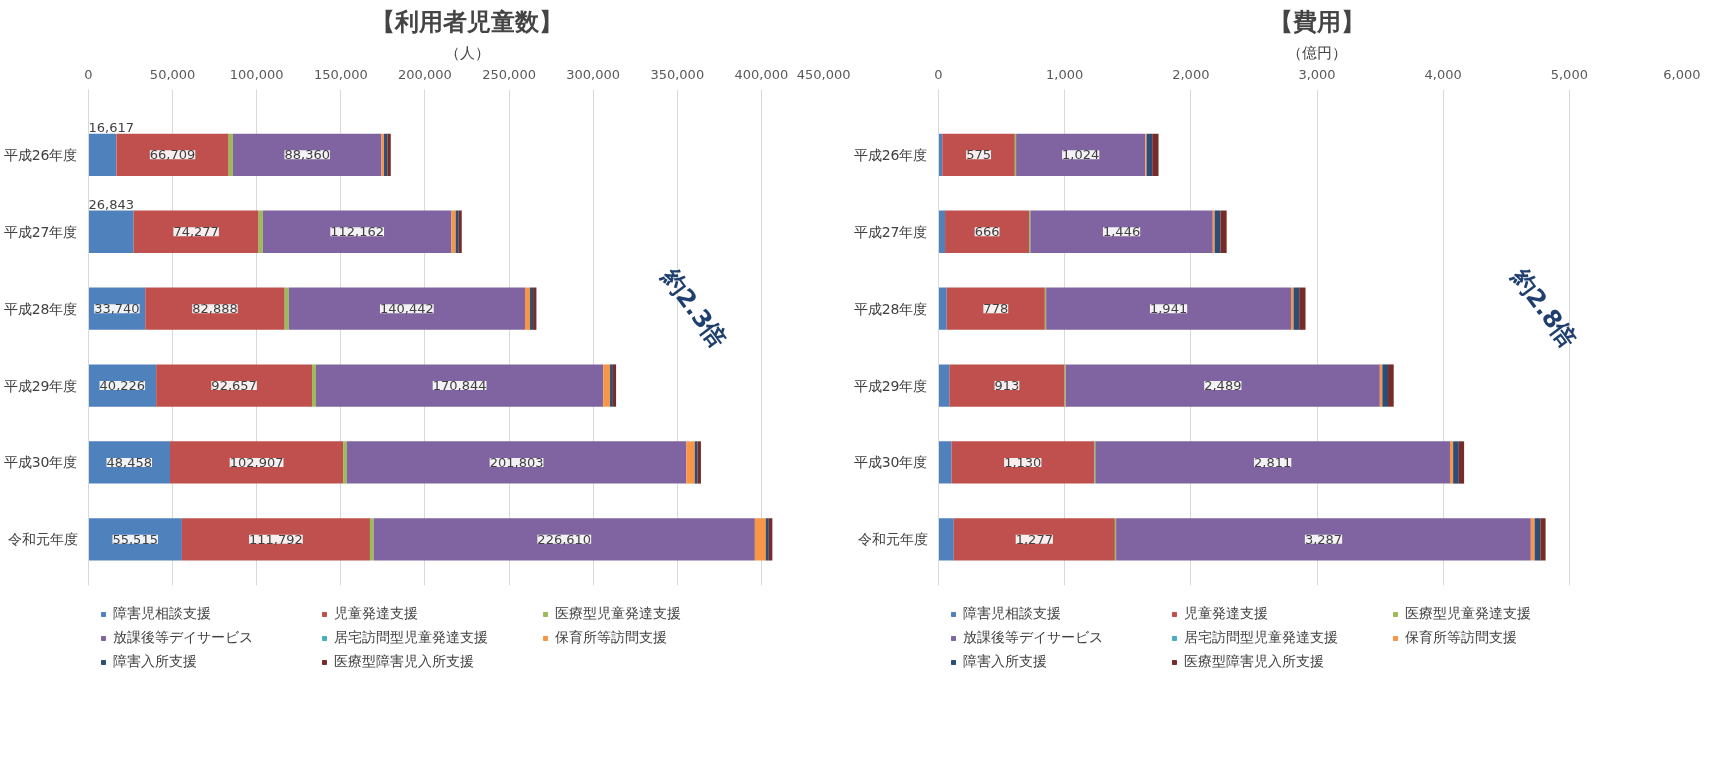 The height and width of the screenshot is (758, 1724). I want to click on data-label: 16,617, so click(111, 127).